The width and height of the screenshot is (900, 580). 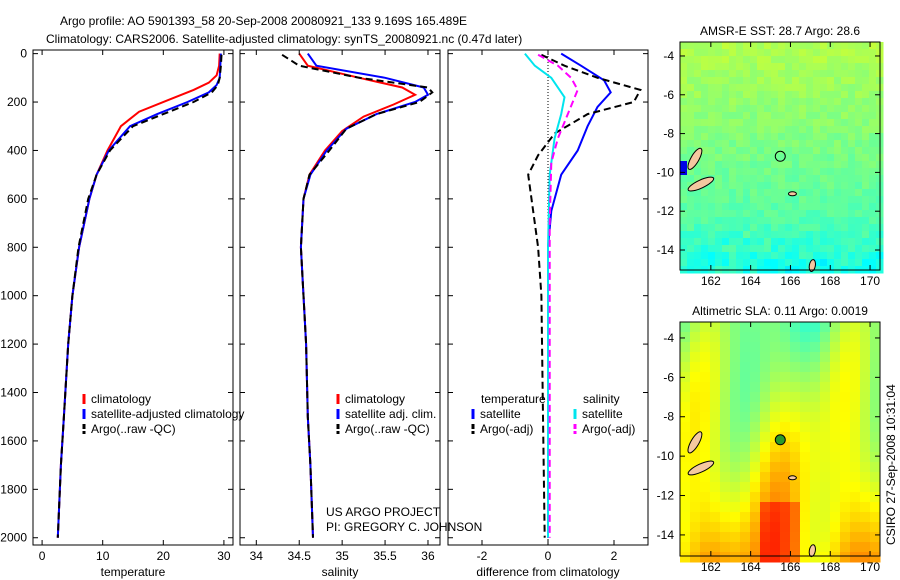 I want to click on x-tick-label: 20, so click(x=164, y=556).